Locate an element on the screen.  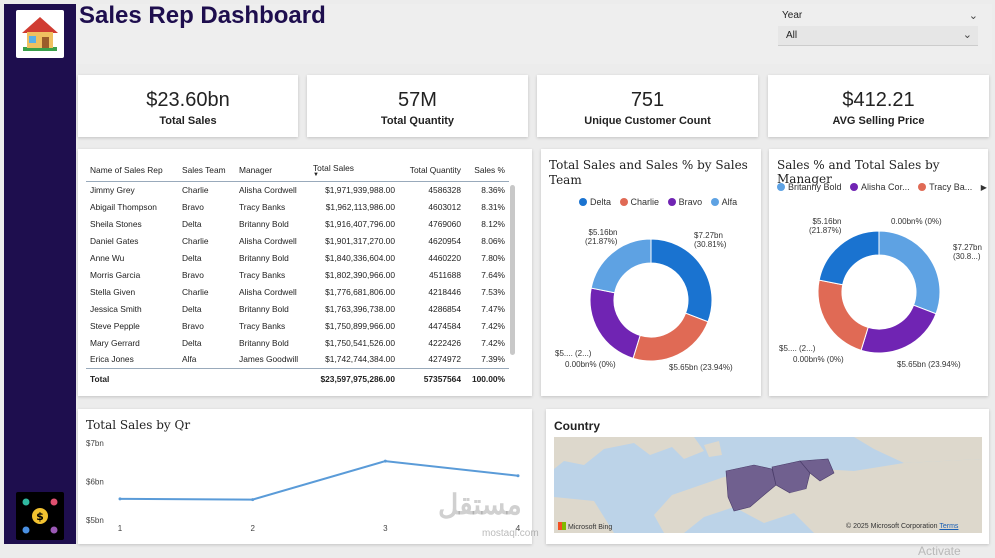
country-france is located at coordinates (751, 488).